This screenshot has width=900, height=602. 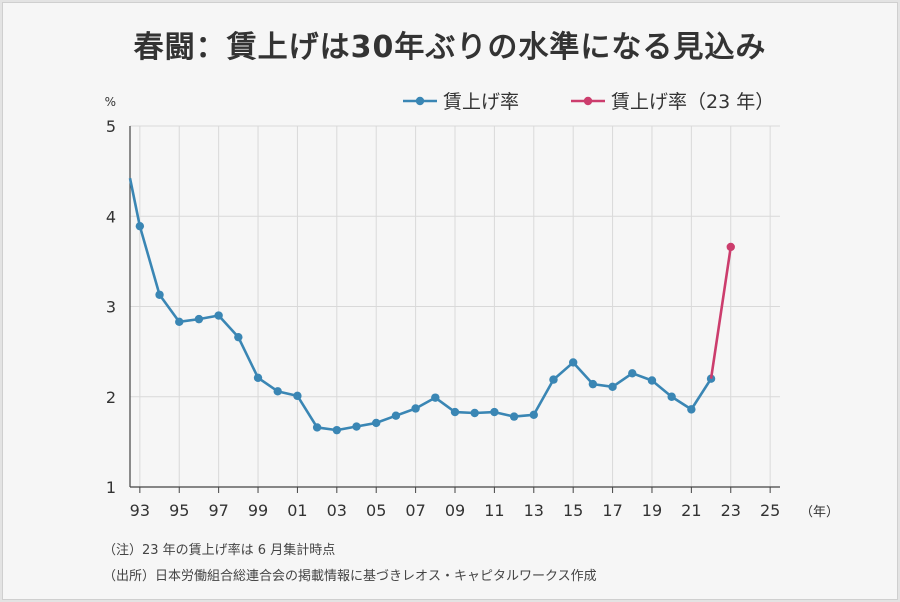 What do you see at coordinates (219, 550) in the screenshot?
I see `note-line: （注）23 年の賃上げ率は 6 月集計時点` at bounding box center [219, 550].